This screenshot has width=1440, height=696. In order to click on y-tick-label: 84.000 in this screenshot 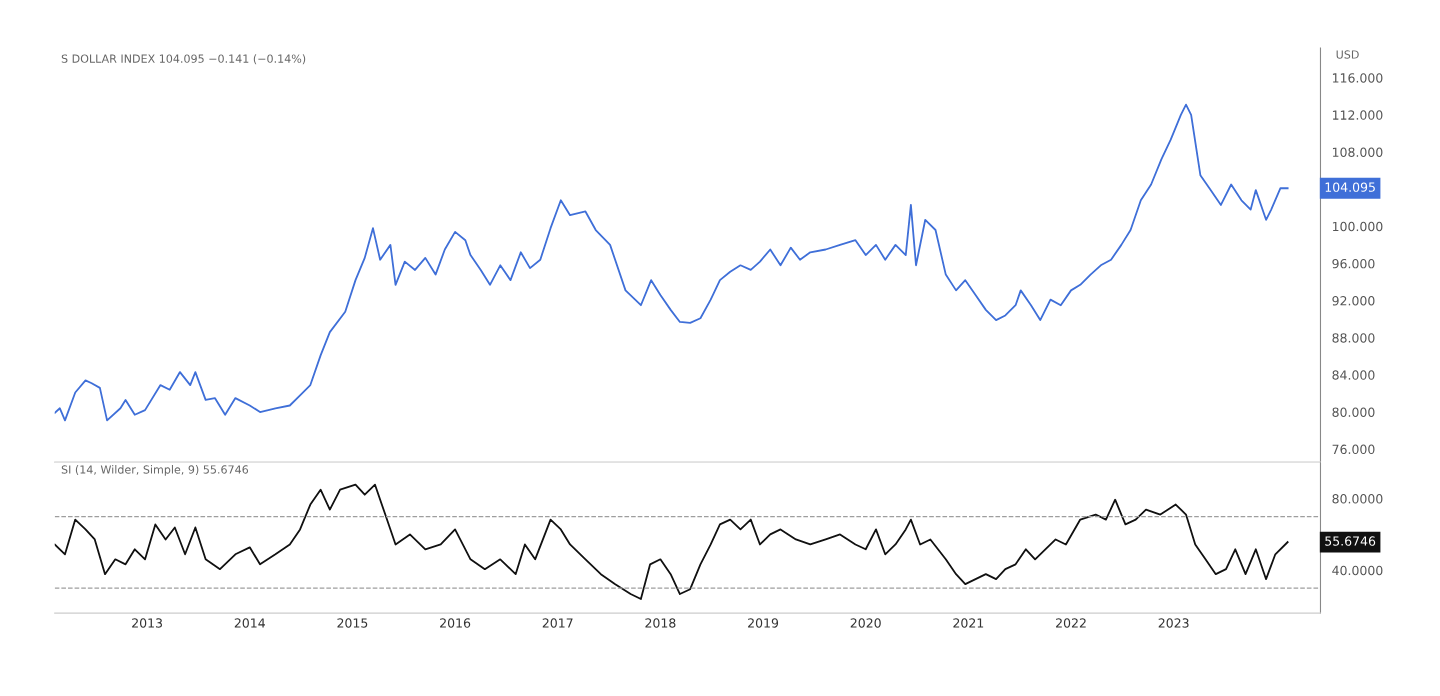, I will do `click(1353, 375)`.